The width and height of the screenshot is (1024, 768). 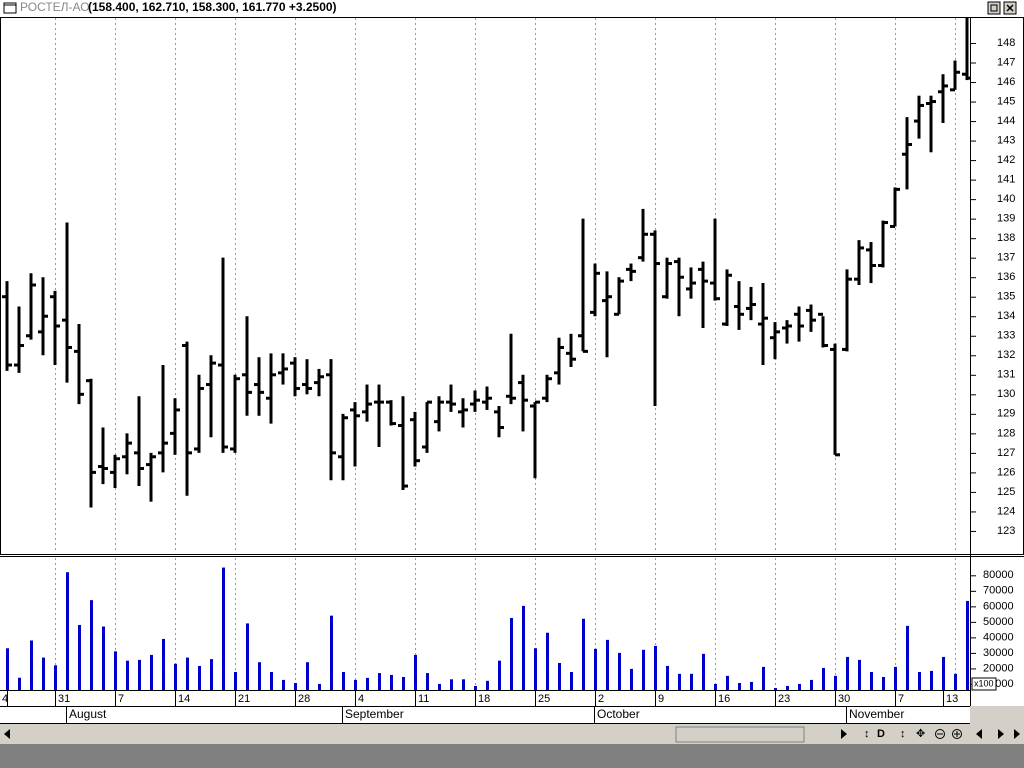 What do you see at coordinates (1017, 734) in the screenshot?
I see `nav-end` at bounding box center [1017, 734].